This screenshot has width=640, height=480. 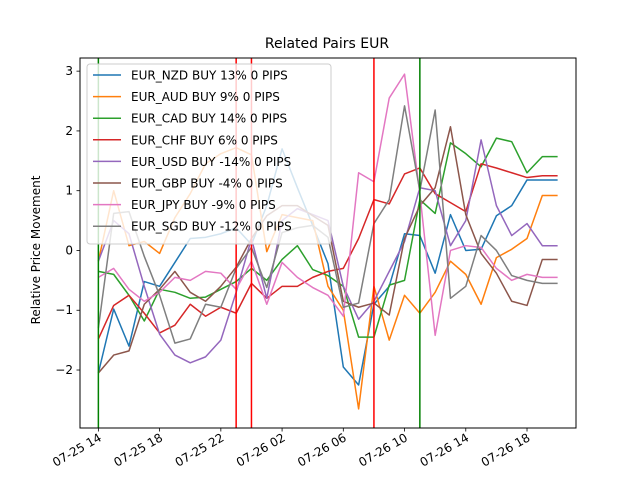 What do you see at coordinates (211, 162) in the screenshot?
I see `legend-label-4: EUR_USD BUY -14% 0 PIPS` at bounding box center [211, 162].